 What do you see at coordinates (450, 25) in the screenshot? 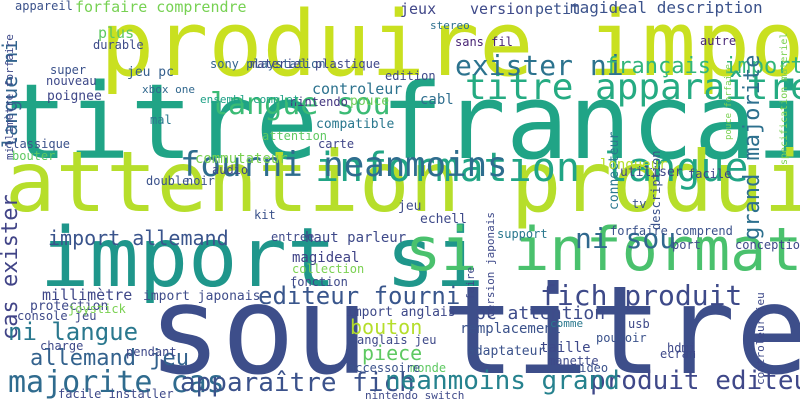
I see `cloud-word-stereo: stereo` at bounding box center [450, 25].